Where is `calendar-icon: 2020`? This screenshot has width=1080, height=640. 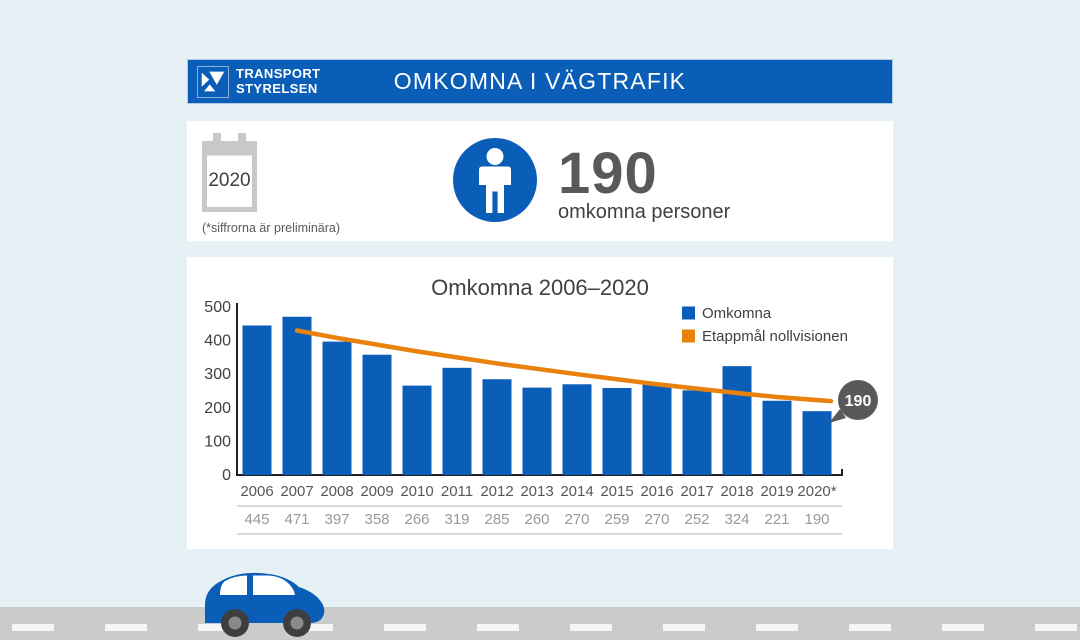
calendar-icon: 2020 is located at coordinates (229, 174).